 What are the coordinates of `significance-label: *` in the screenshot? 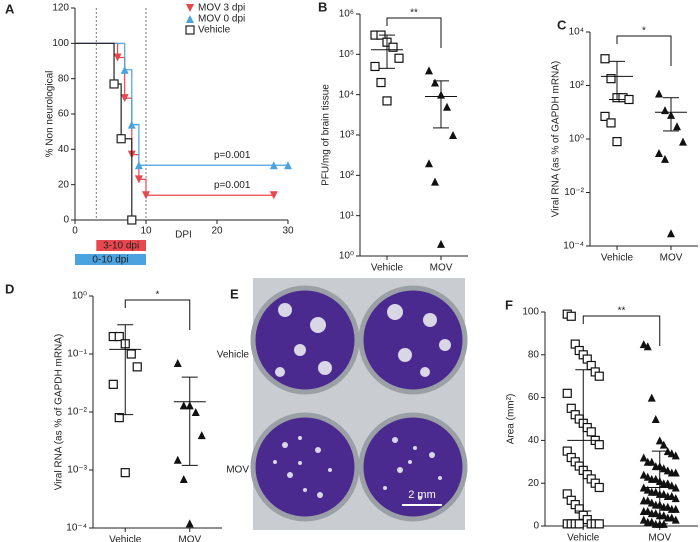 It's located at (158, 295).